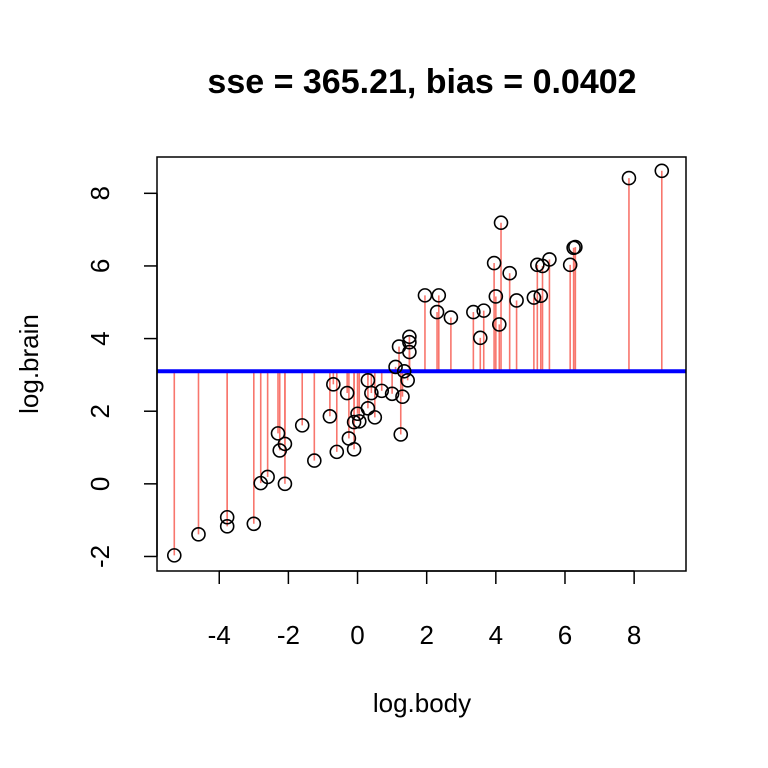 The height and width of the screenshot is (768, 768). I want to click on x-axis-label: log.body, so click(422, 703).